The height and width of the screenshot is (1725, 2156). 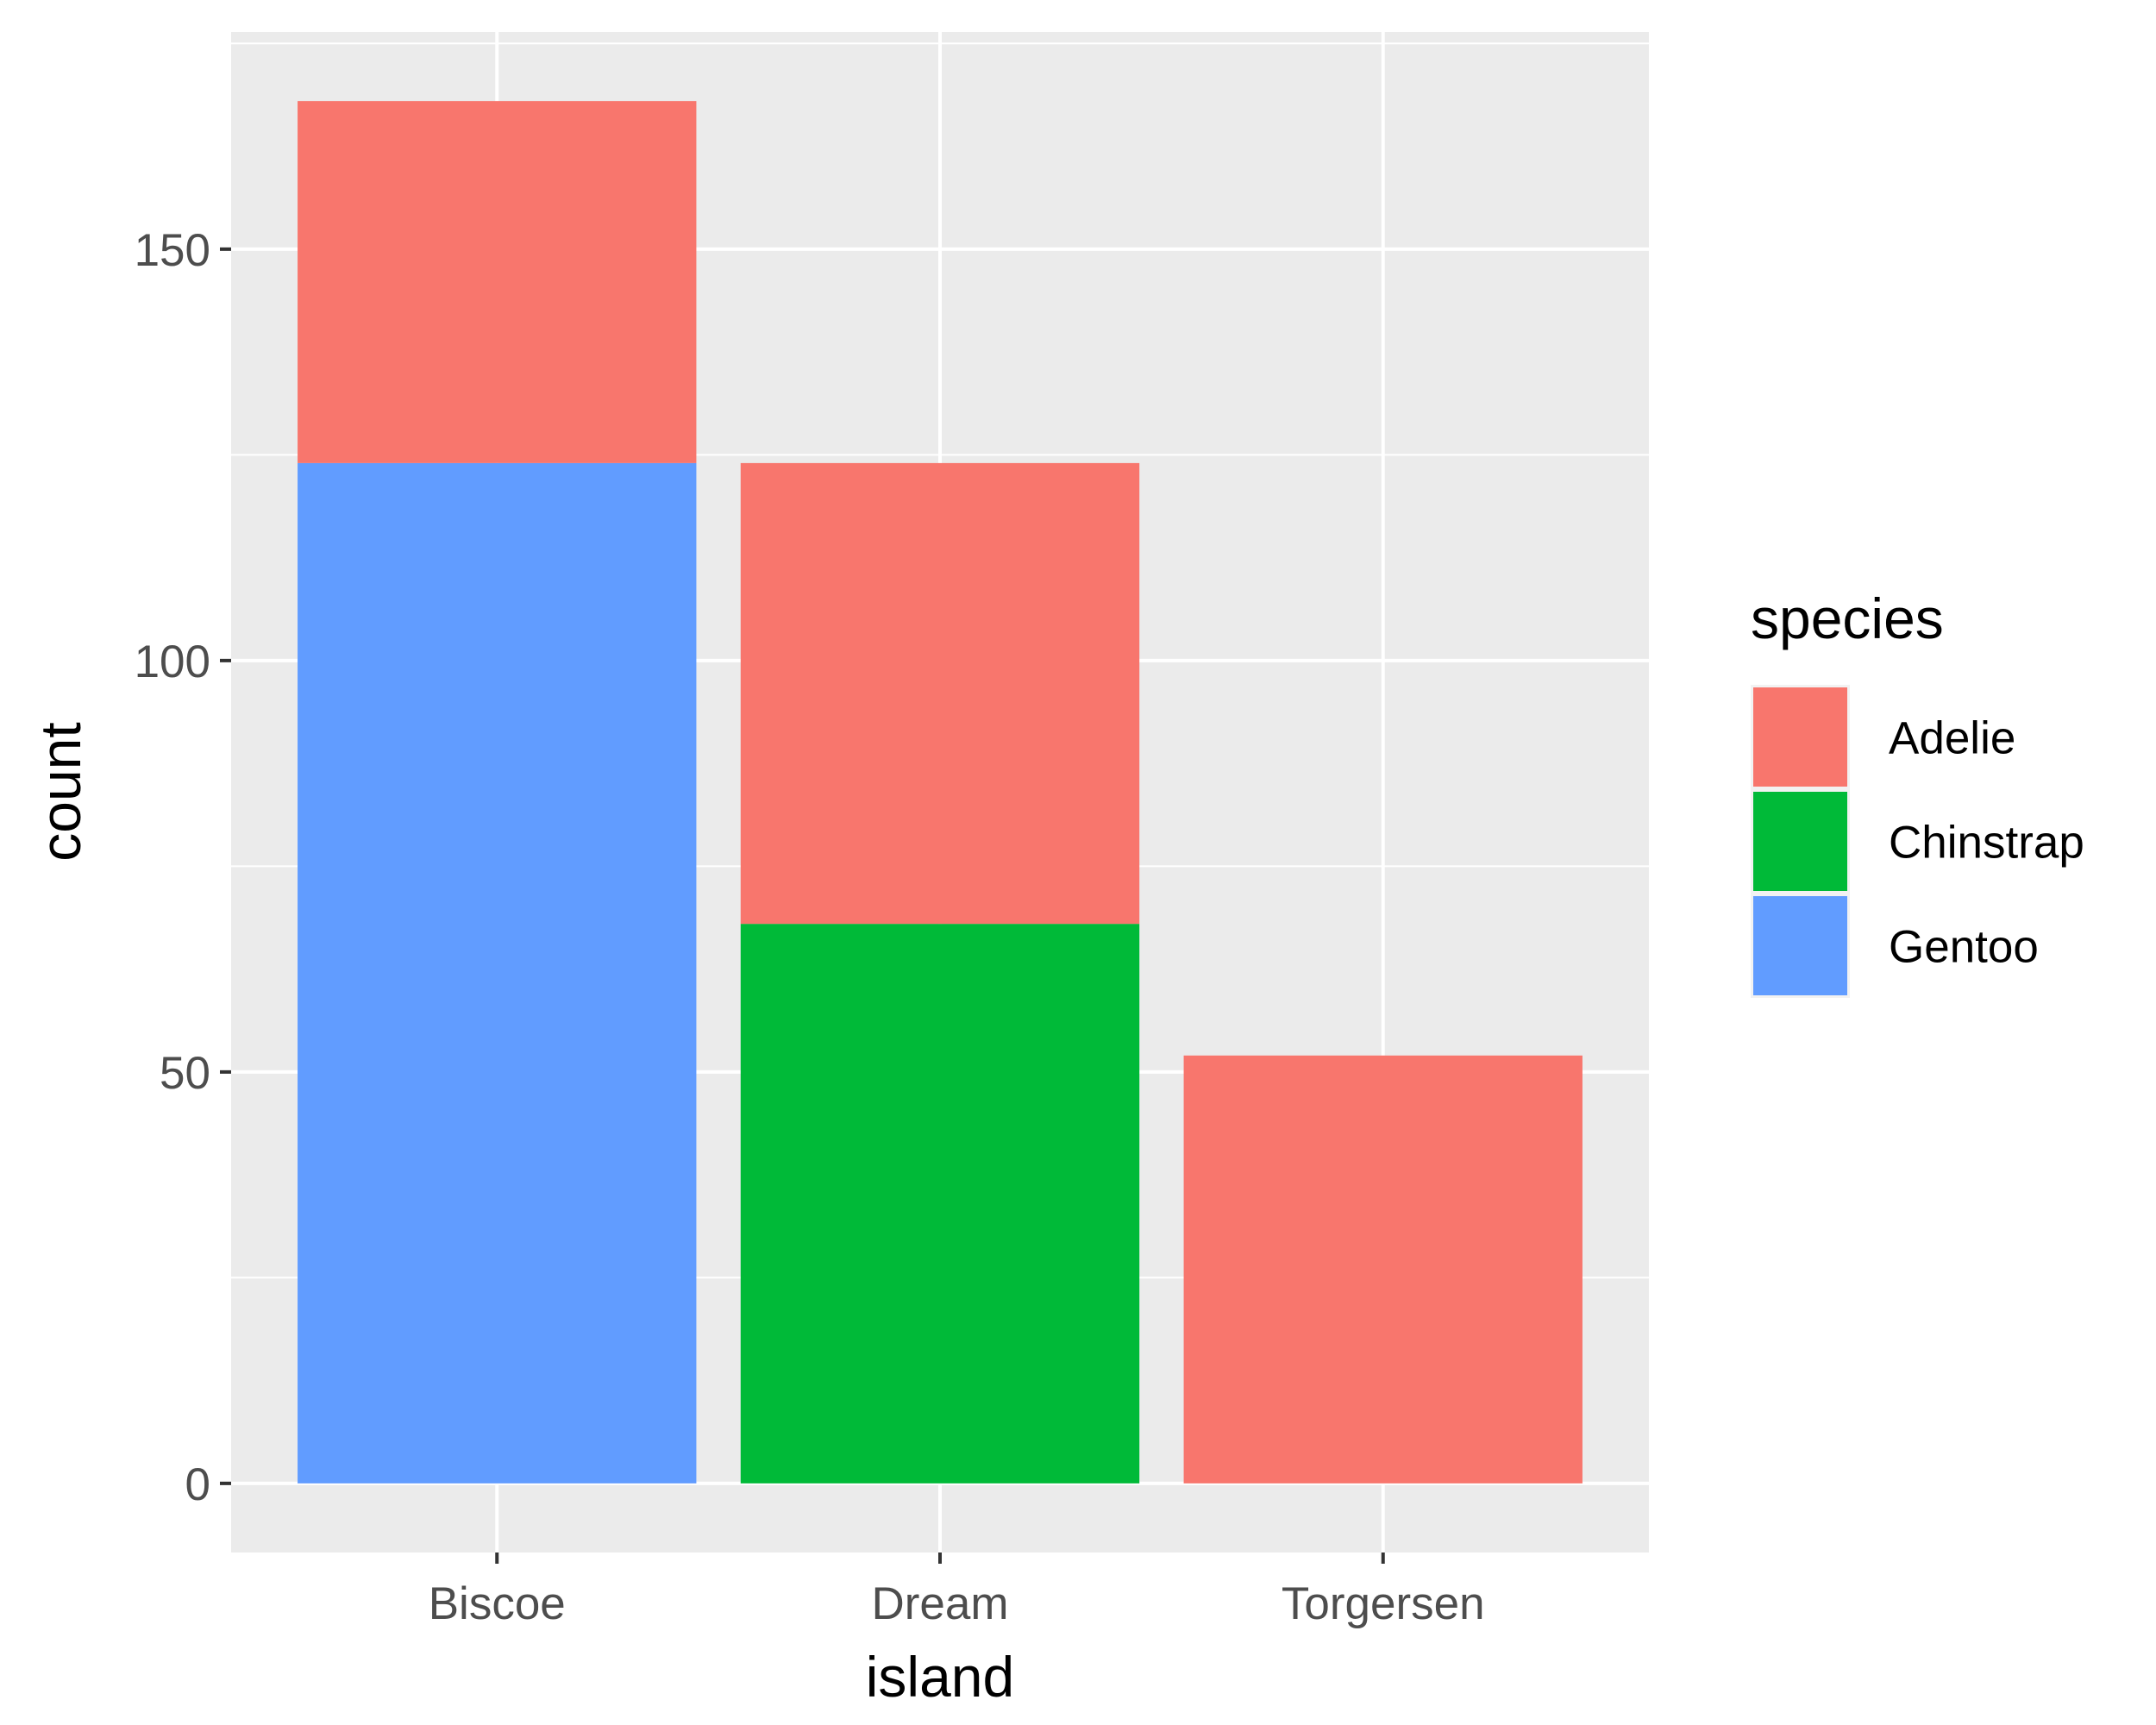 What do you see at coordinates (940, 693) in the screenshot?
I see `bar-dream-adelie` at bounding box center [940, 693].